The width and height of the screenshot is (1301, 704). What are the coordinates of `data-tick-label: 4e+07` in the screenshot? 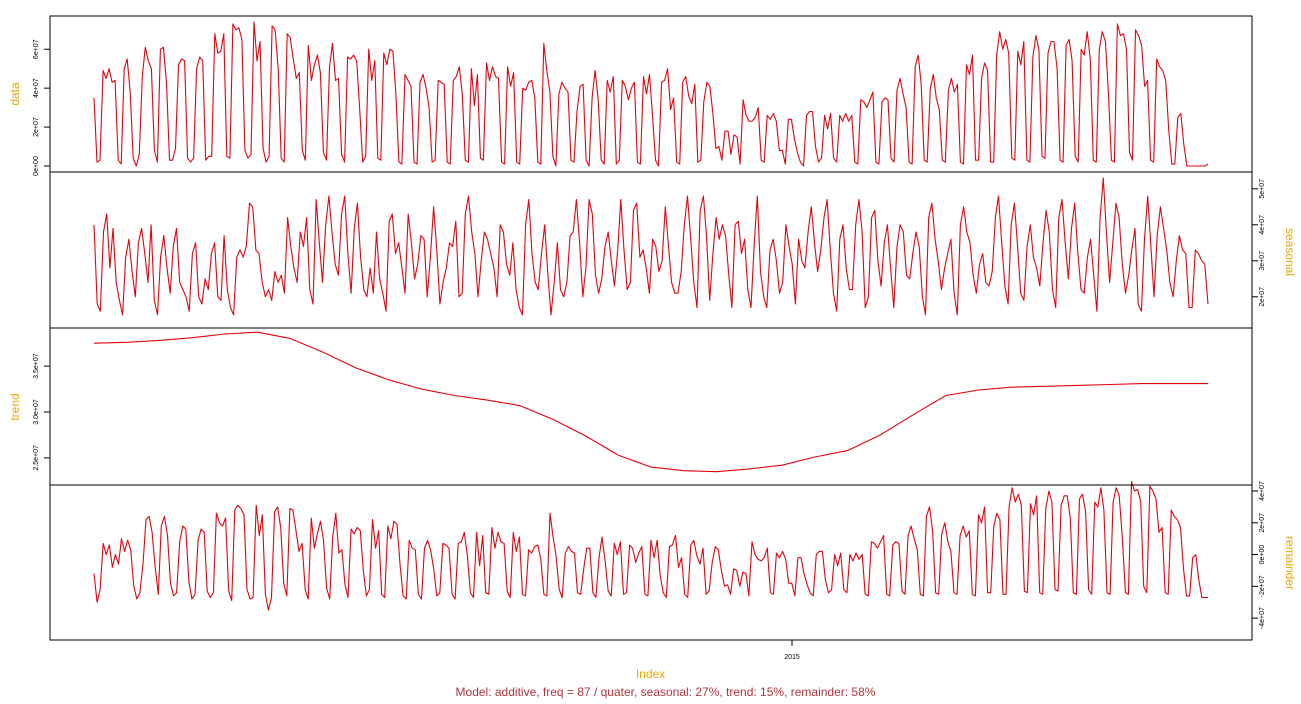 It's located at (36, 88).